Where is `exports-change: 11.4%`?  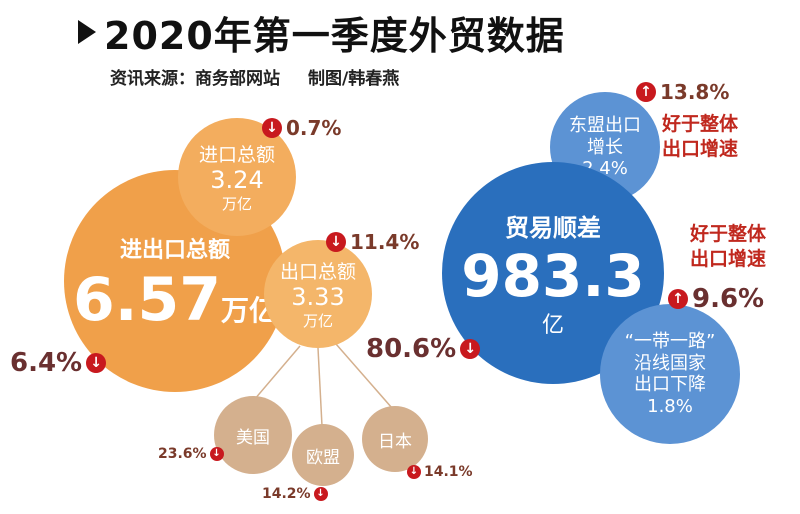 exports-change: 11.4% is located at coordinates (385, 242).